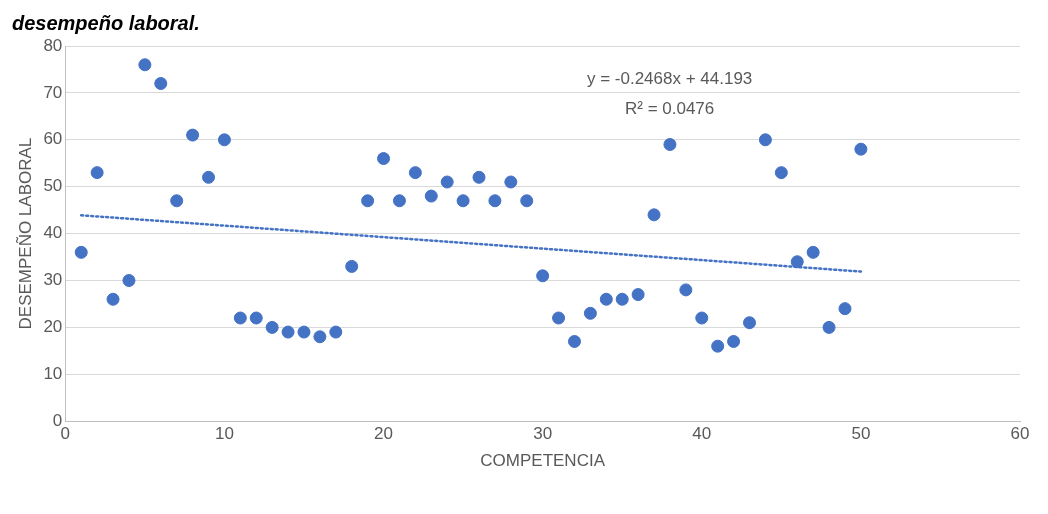  Describe the element at coordinates (224, 434) in the screenshot. I see `x-tick-label: 10` at that location.